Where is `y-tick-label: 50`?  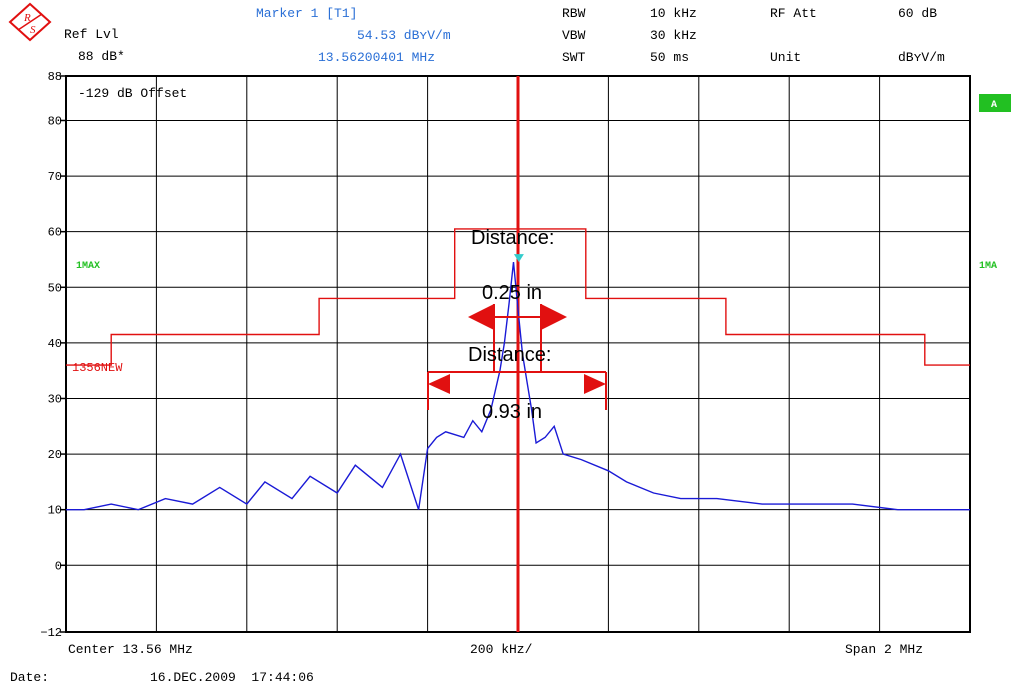 y-tick-label: 50 is located at coordinates (55, 288).